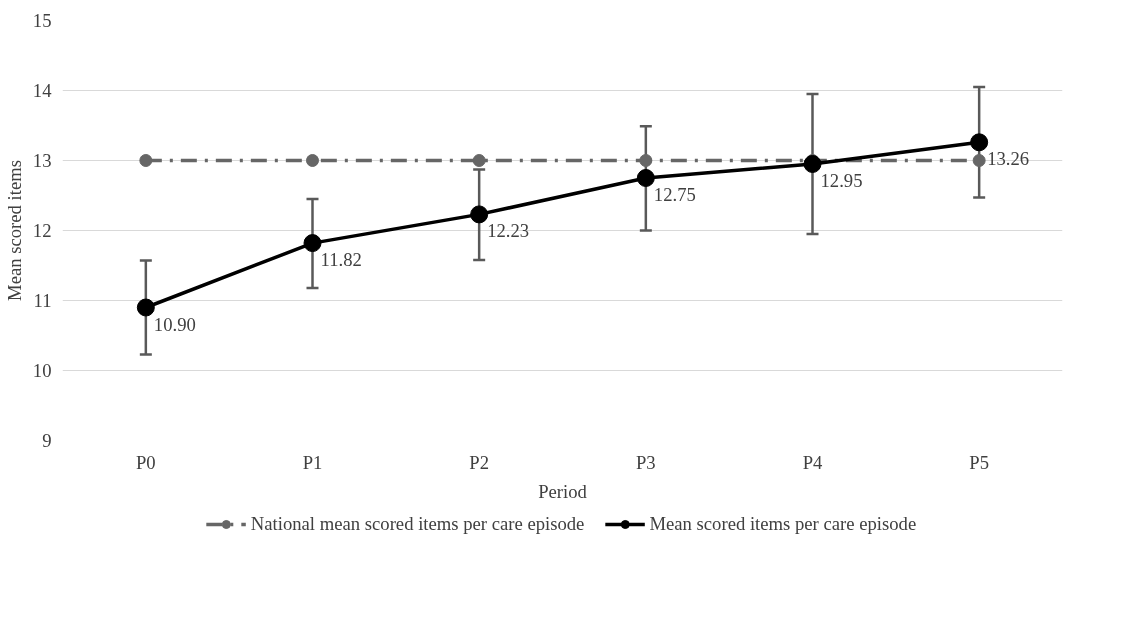 Image resolution: width=1124 pixels, height=642 pixels. What do you see at coordinates (1008, 159) in the screenshot?
I see `data-label: 13.26` at bounding box center [1008, 159].